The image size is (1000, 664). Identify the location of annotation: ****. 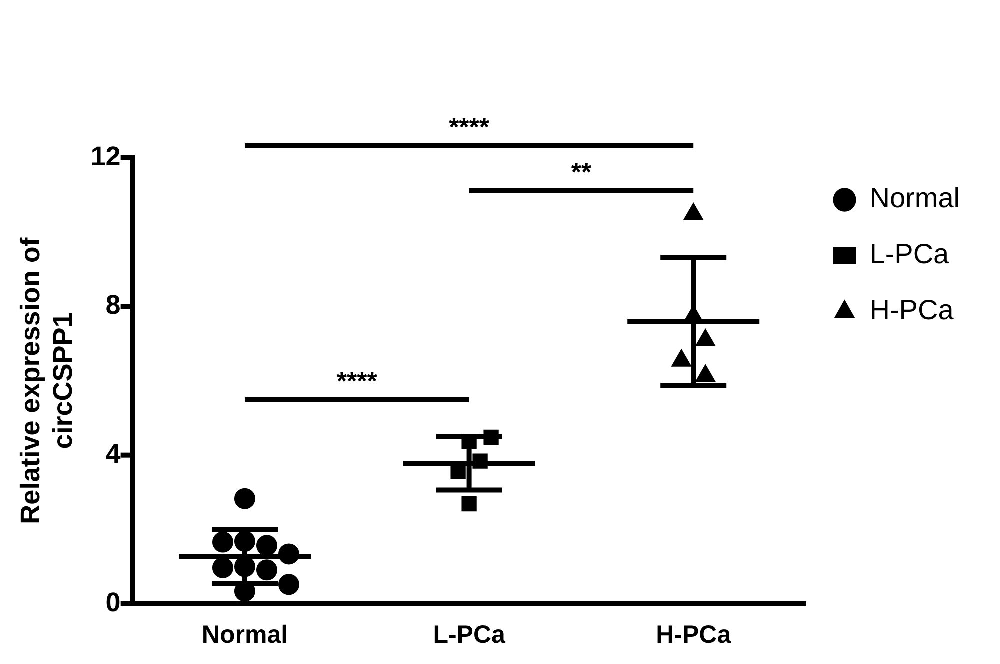
(357, 381).